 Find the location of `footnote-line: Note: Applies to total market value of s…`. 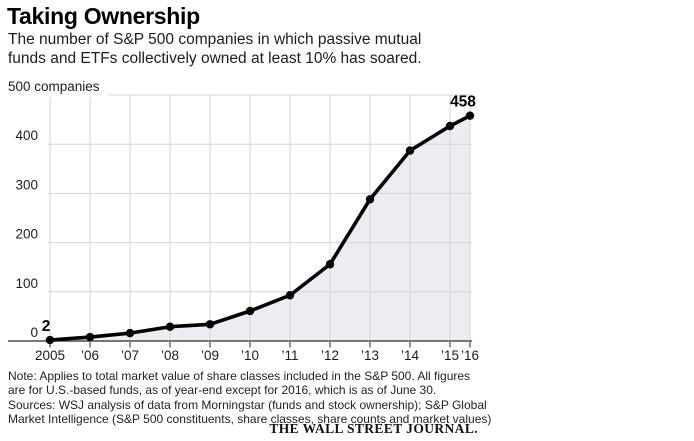

footnote-line: Note: Applies to total market value of s… is located at coordinates (239, 376).